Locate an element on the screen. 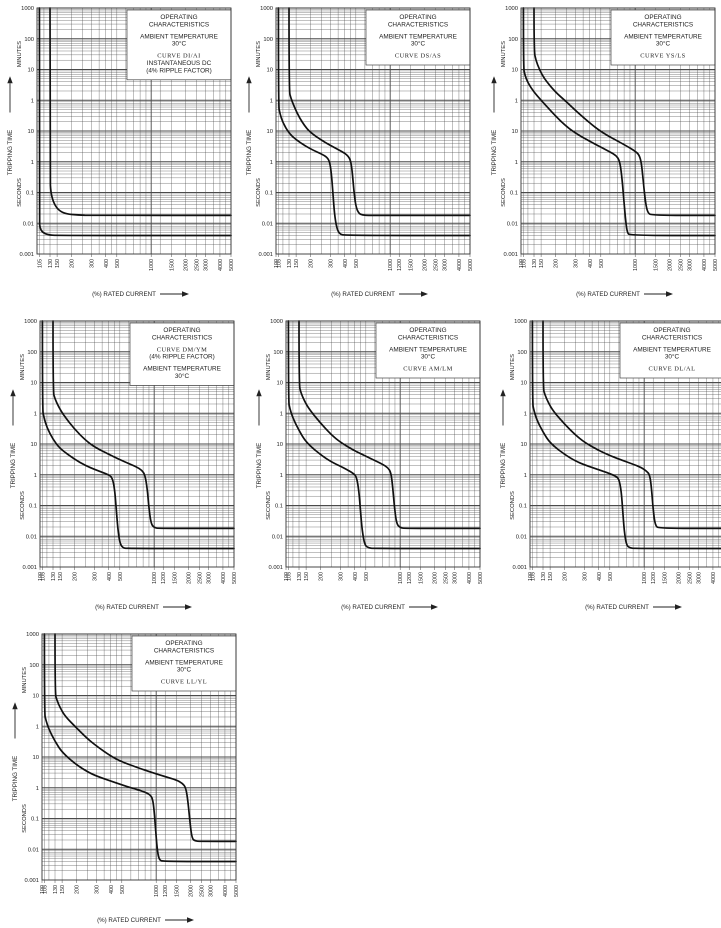 Image resolution: width=721 pixels, height=928 pixels. svg-text: 1500 is located at coordinates (411, 265).